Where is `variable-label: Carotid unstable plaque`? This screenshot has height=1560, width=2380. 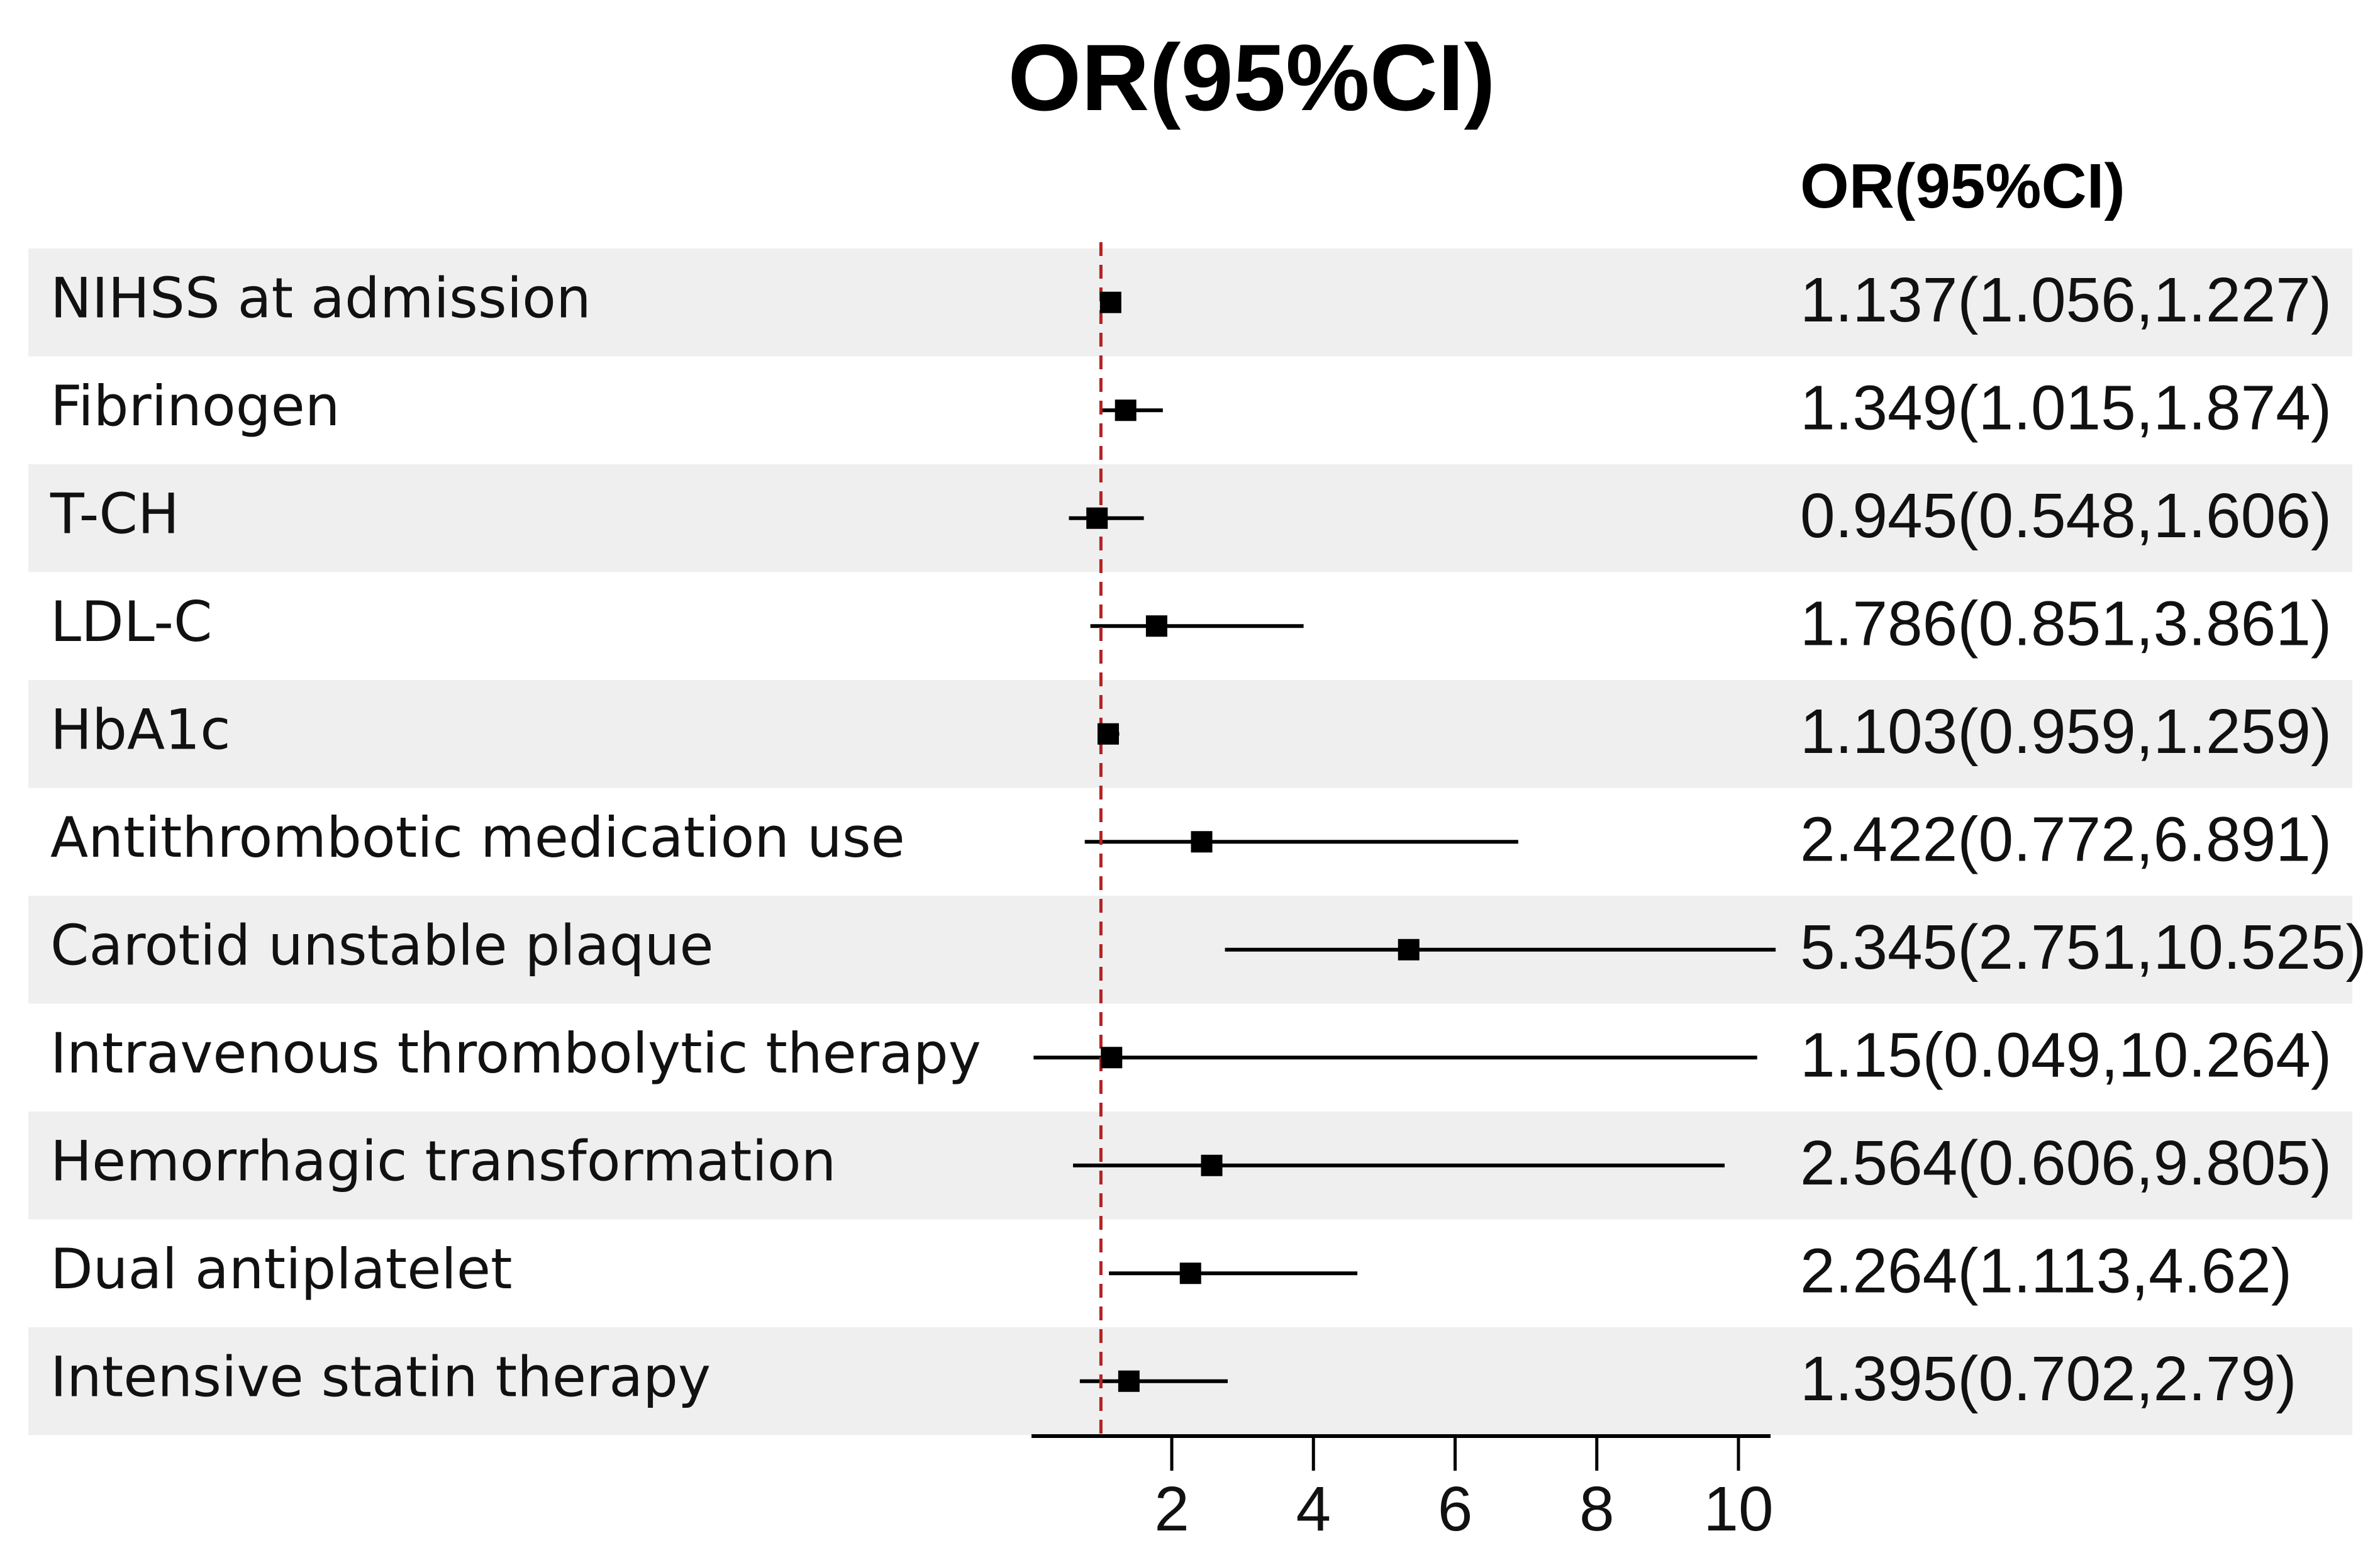
variable-label: Carotid unstable plaque is located at coordinates (382, 945).